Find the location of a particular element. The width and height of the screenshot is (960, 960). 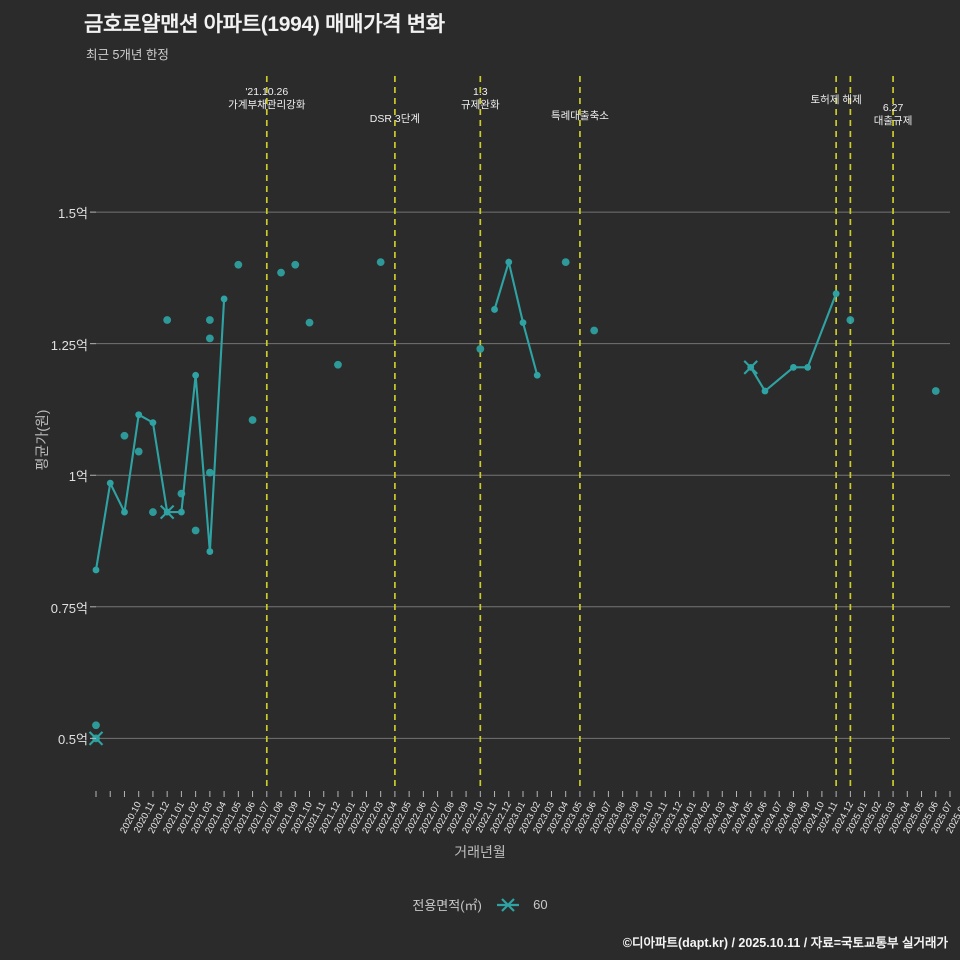

annotation-label: 토허제 해제 is located at coordinates (836, 100).